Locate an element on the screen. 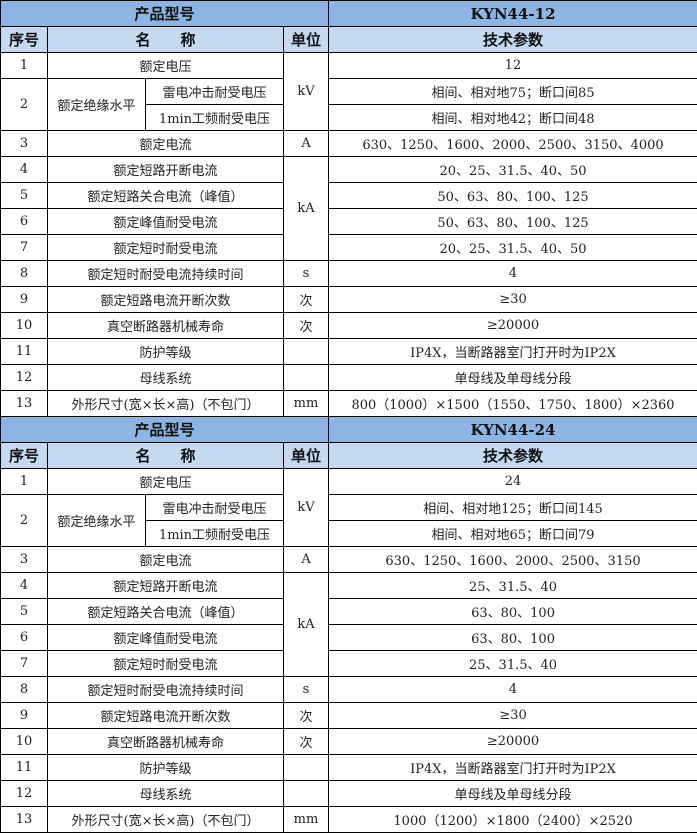 The width and height of the screenshot is (697, 833). row-value: 630、1250、1600、2000、2500、3150 is located at coordinates (512, 559).